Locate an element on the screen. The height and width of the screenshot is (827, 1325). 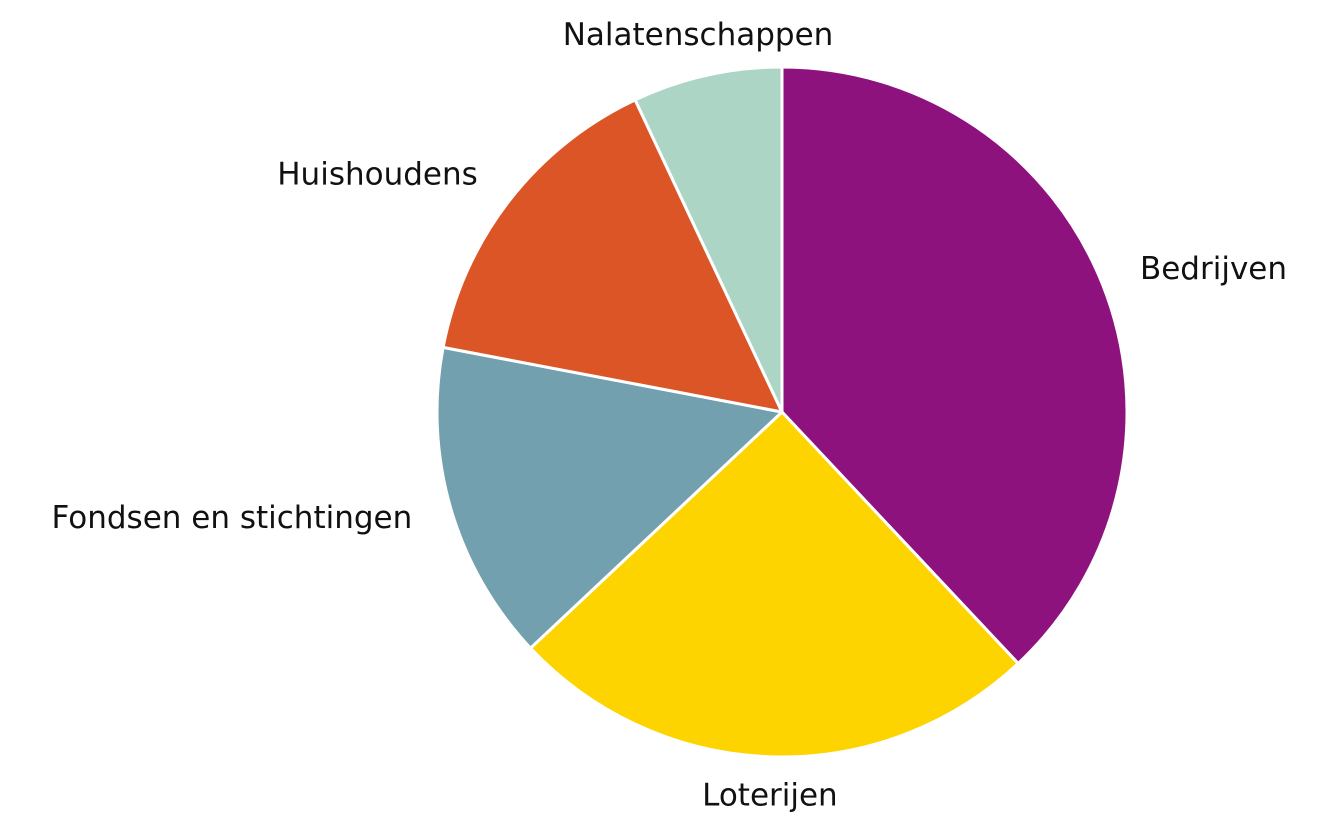
slice-label: Bedrijven is located at coordinates (1213, 269).